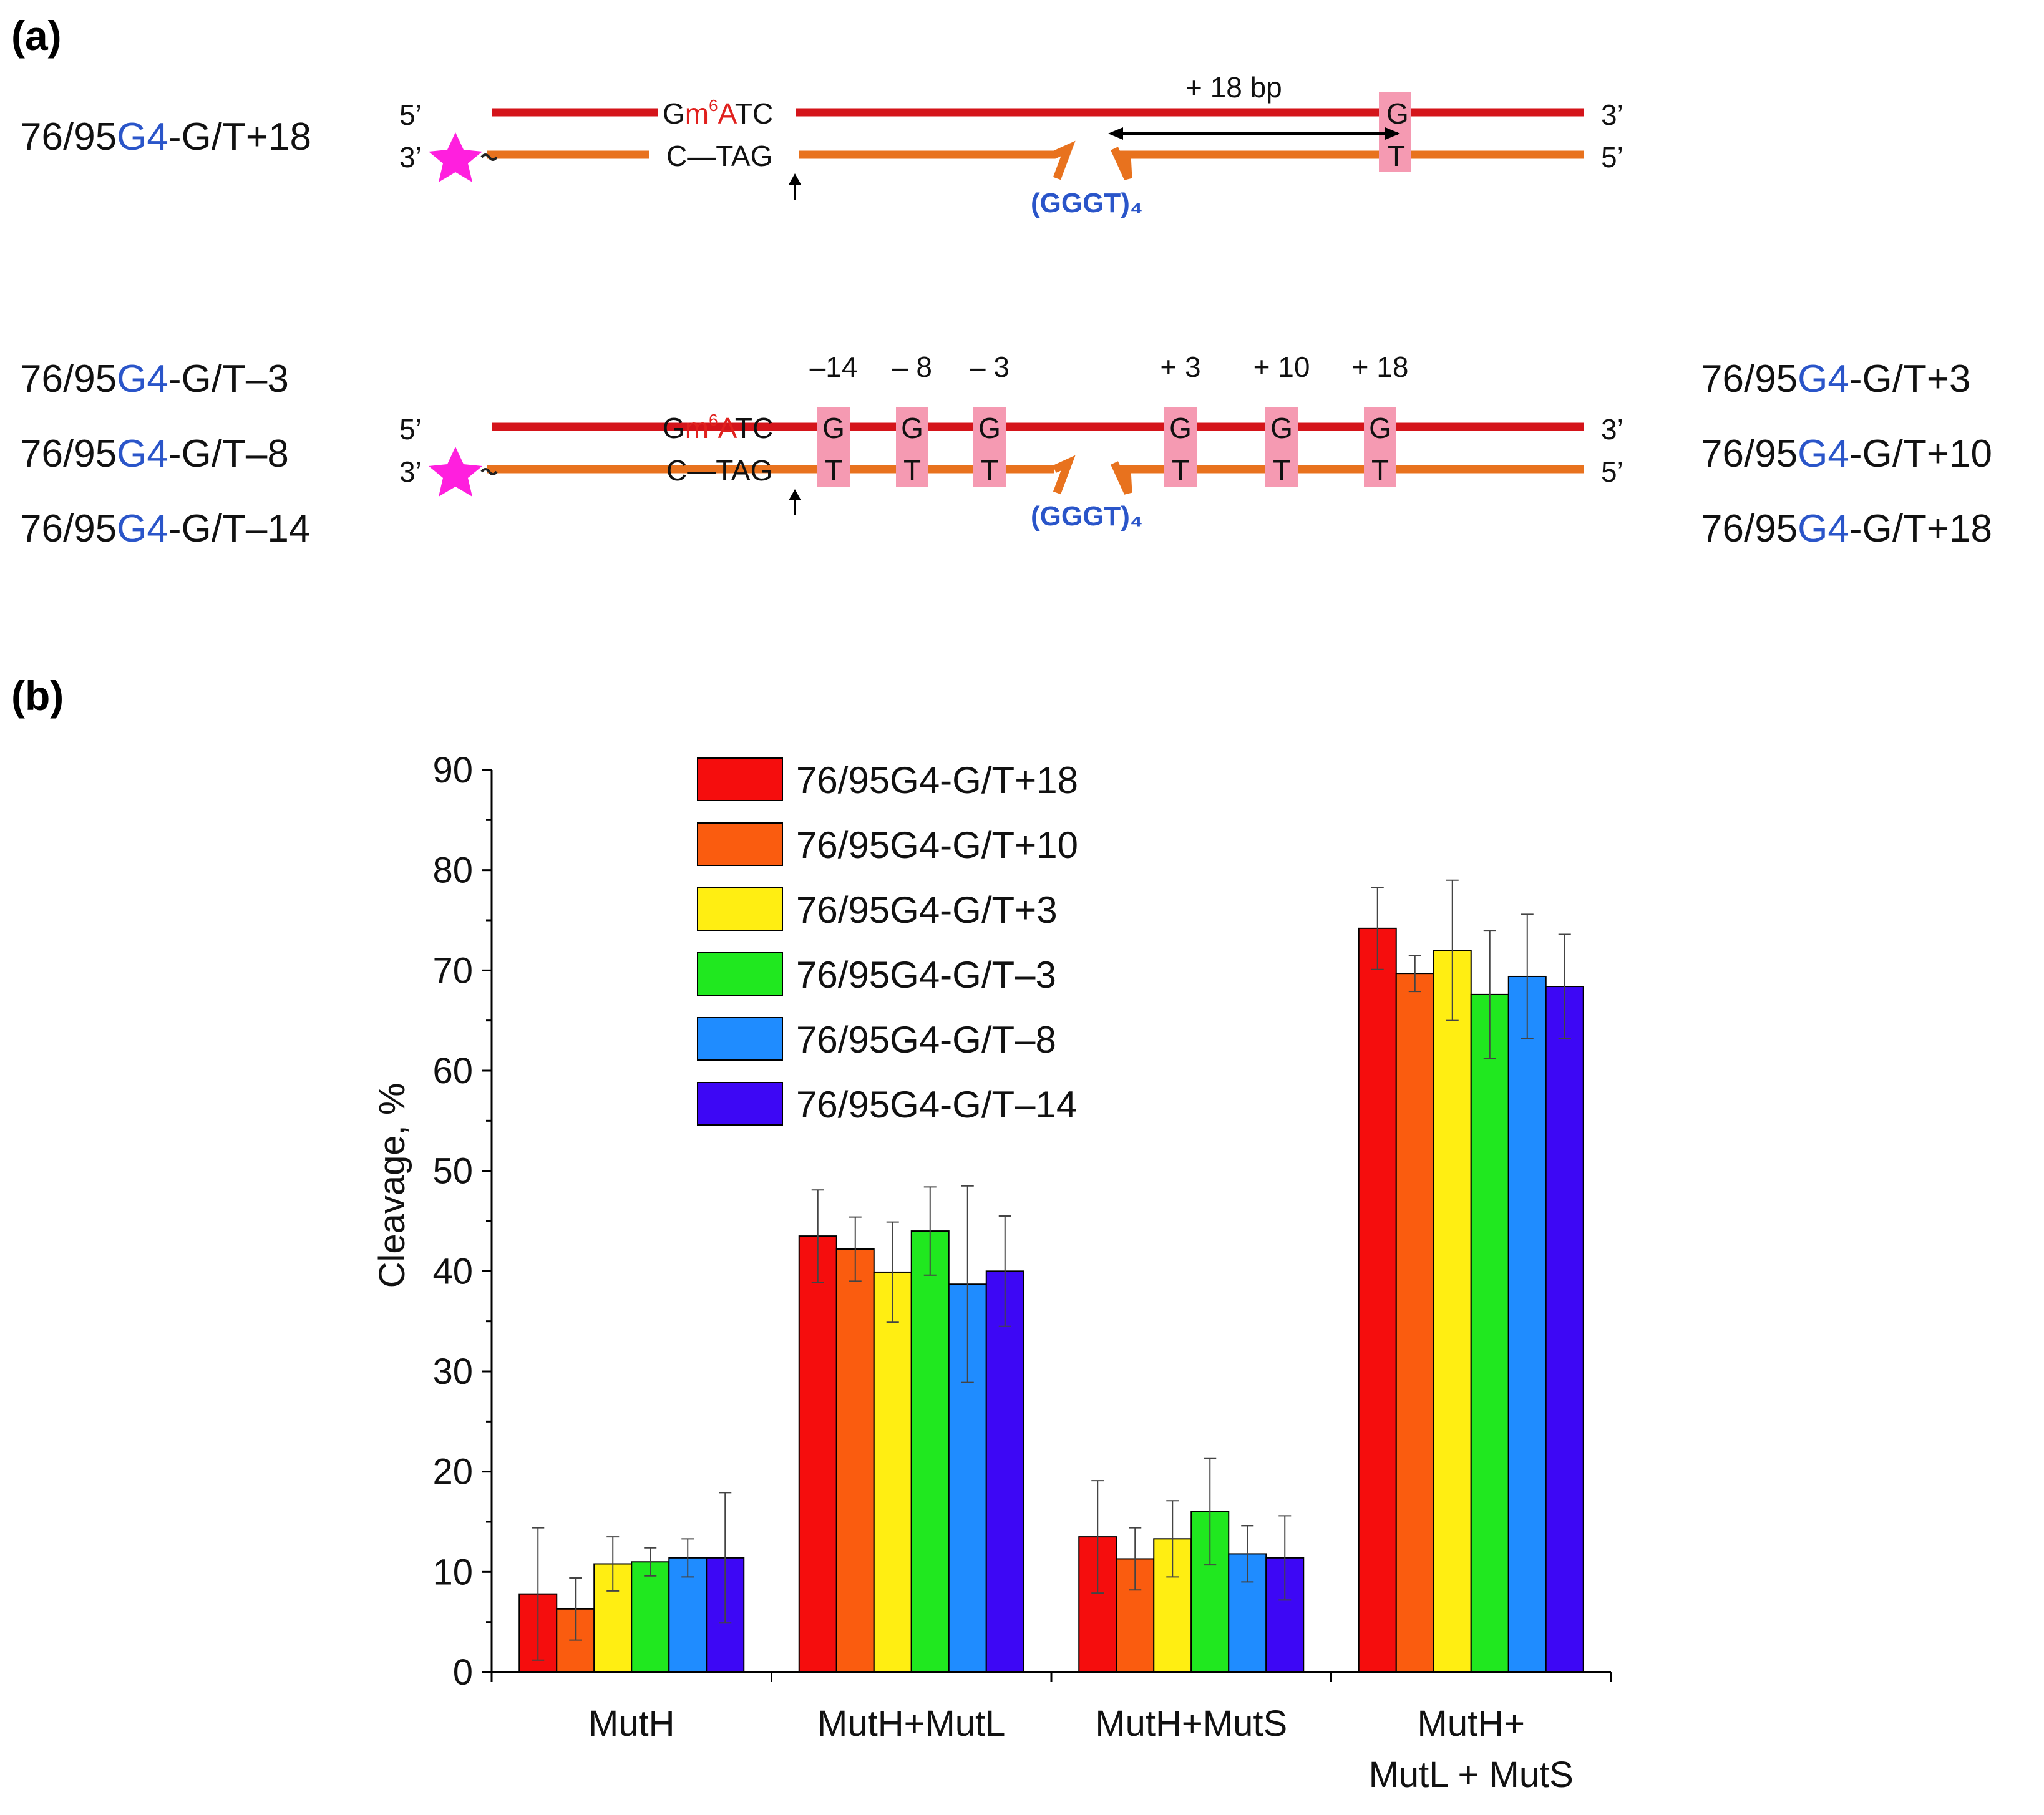 Image resolution: width=2044 pixels, height=1815 pixels. What do you see at coordinates (392, 1185) in the screenshot?
I see `y-axis-label: Cleavage, %` at bounding box center [392, 1185].